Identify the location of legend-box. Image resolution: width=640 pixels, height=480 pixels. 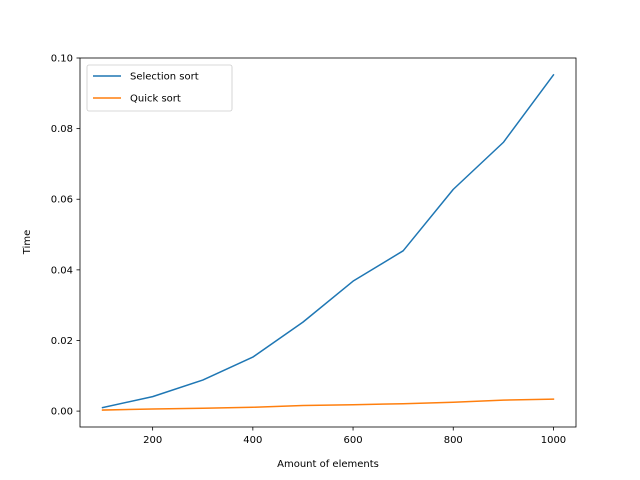
(159, 88).